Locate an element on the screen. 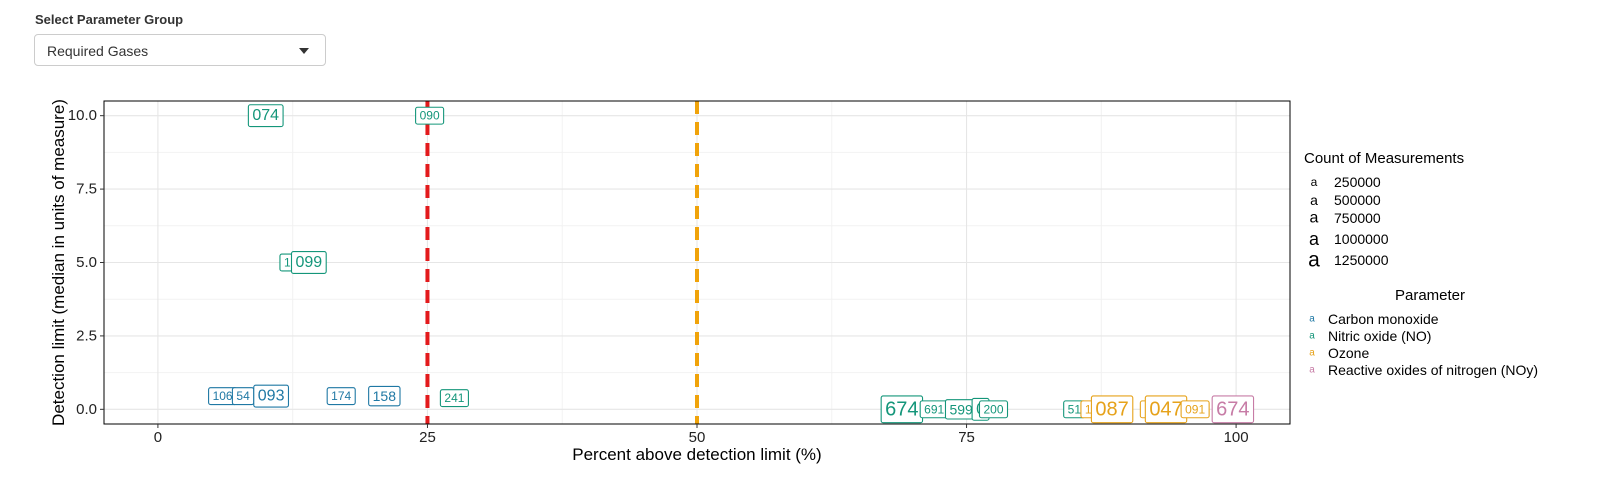 The height and width of the screenshot is (479, 1600). color-legend-label: Reactive oxides of nitrogen (NOy) is located at coordinates (1433, 370).